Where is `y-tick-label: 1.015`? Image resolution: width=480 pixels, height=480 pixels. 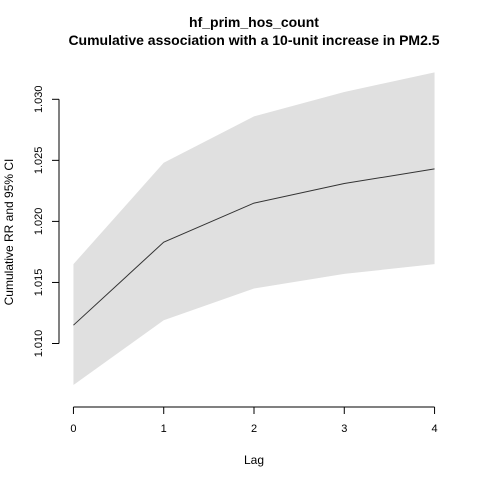
y-tick-label: 1.015 is located at coordinates (39, 283).